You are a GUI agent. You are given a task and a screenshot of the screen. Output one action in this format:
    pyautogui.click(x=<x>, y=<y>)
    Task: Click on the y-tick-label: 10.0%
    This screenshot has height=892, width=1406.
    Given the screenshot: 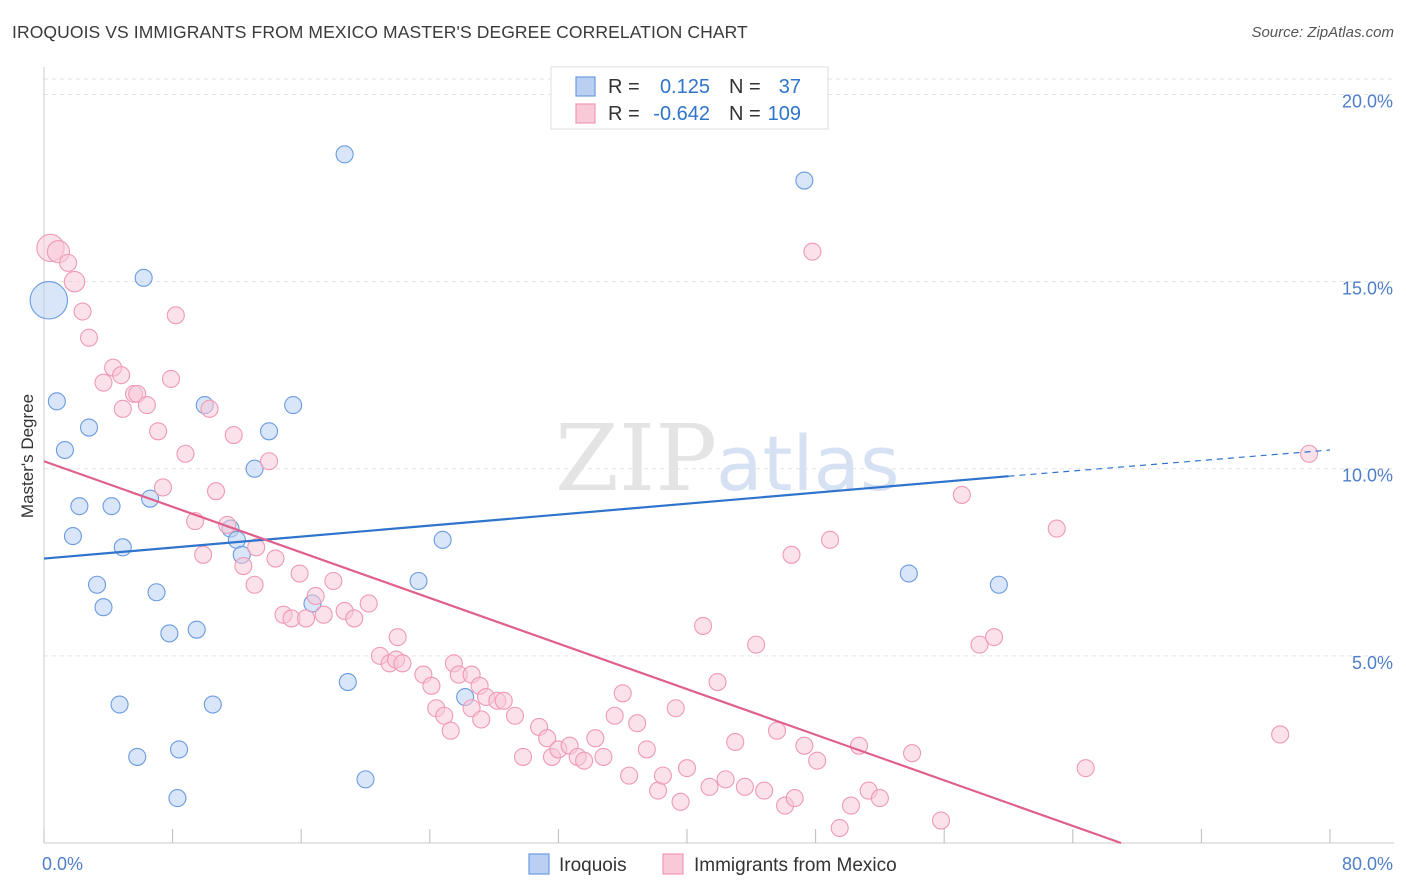 What is the action you would take?
    pyautogui.click(x=1367, y=476)
    